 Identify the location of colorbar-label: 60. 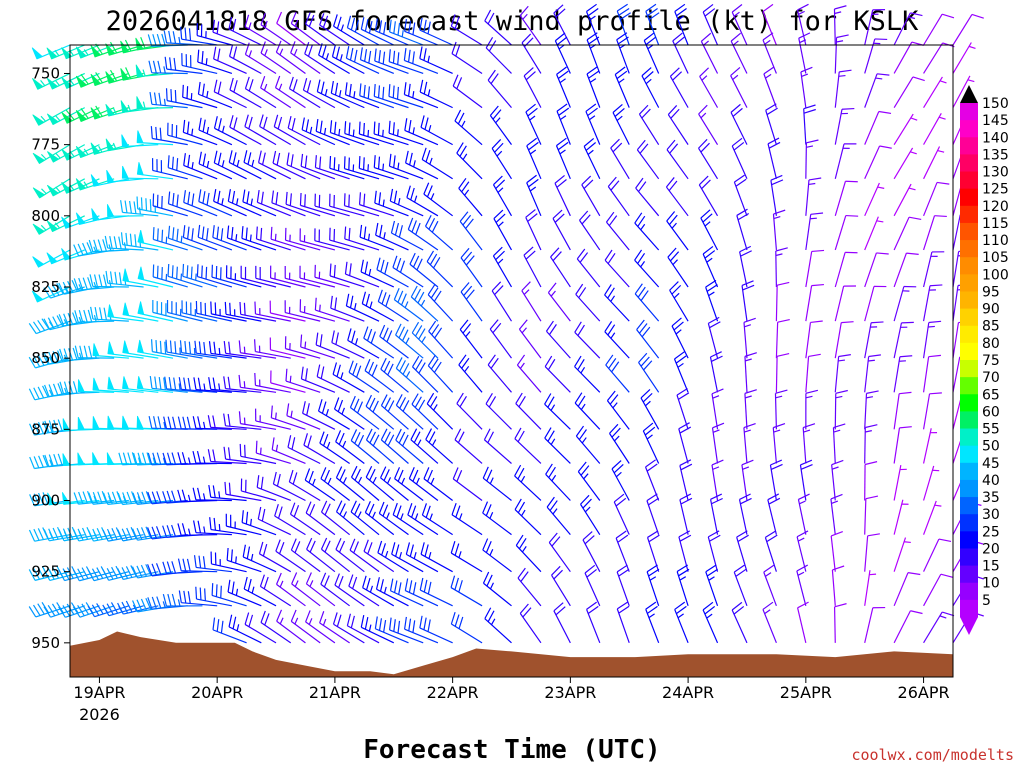
(991, 412).